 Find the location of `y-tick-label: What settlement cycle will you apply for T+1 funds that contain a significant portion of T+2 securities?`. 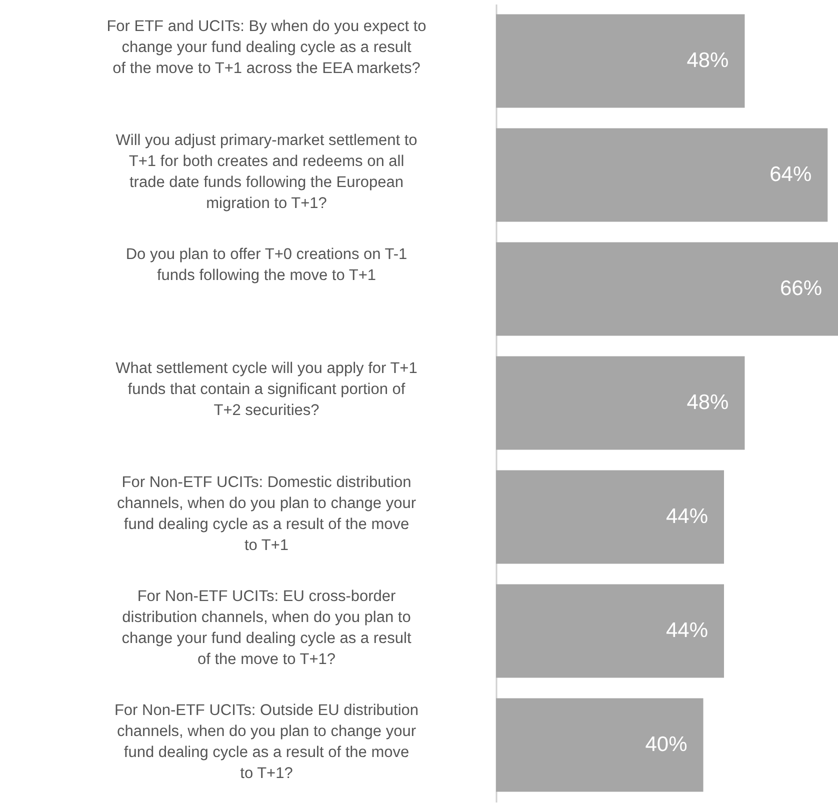

y-tick-label: What settlement cycle will you apply for T+1 funds that contain a significant portion of T+2 securities? is located at coordinates (267, 389).